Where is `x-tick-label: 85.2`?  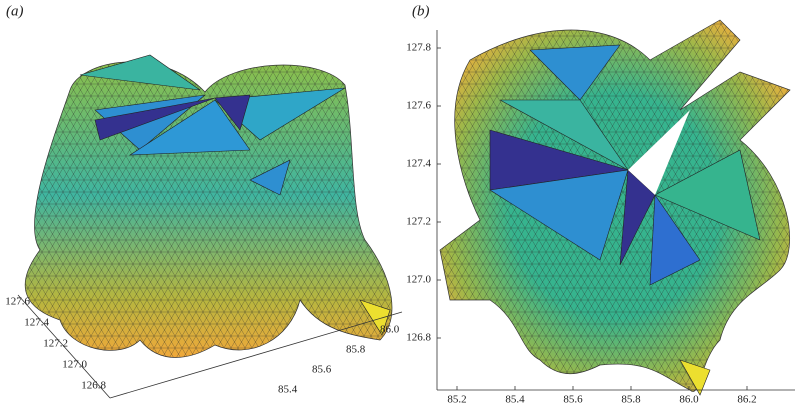
x-tick-label: 85.2 is located at coordinates (456, 400).